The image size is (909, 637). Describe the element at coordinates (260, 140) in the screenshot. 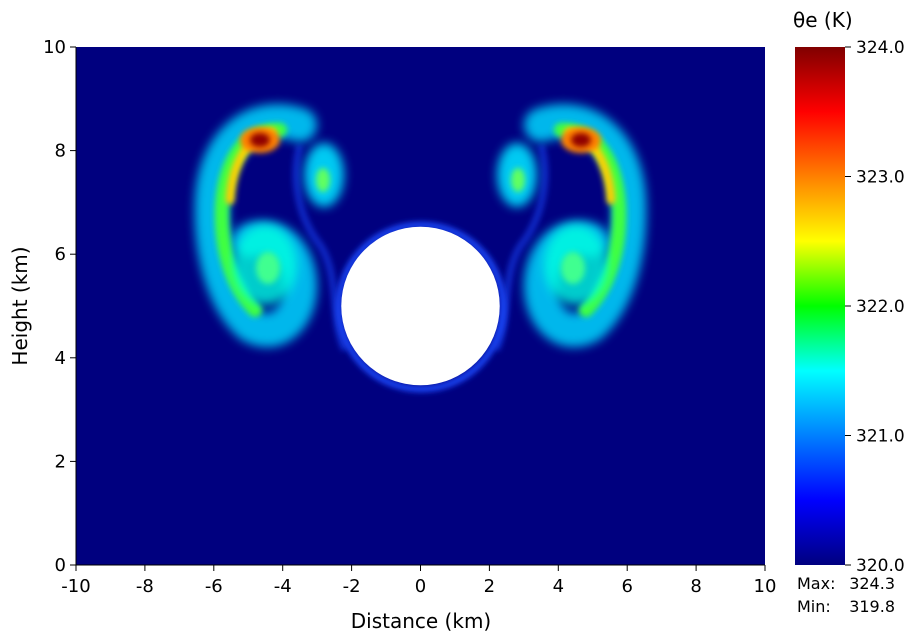

I see `left-hot-spot` at that location.